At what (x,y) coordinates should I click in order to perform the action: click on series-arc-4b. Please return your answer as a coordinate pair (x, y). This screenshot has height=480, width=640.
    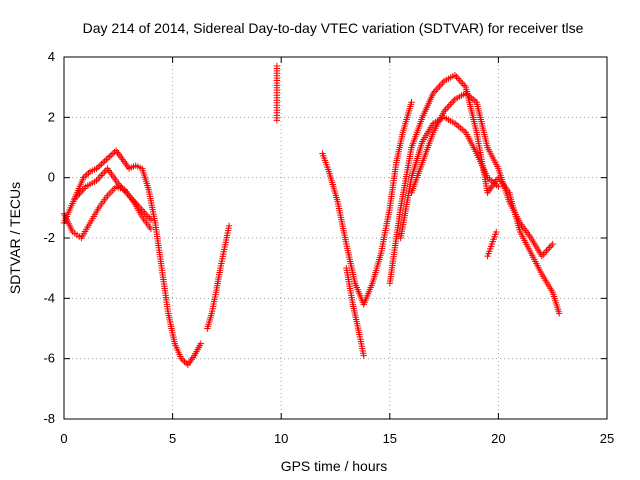
    Looking at the image, I should click on (355, 311).